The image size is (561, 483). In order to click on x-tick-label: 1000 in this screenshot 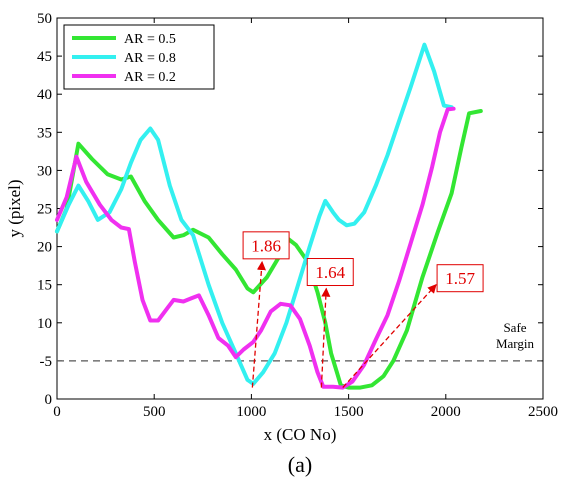, I will do `click(251, 412)`.